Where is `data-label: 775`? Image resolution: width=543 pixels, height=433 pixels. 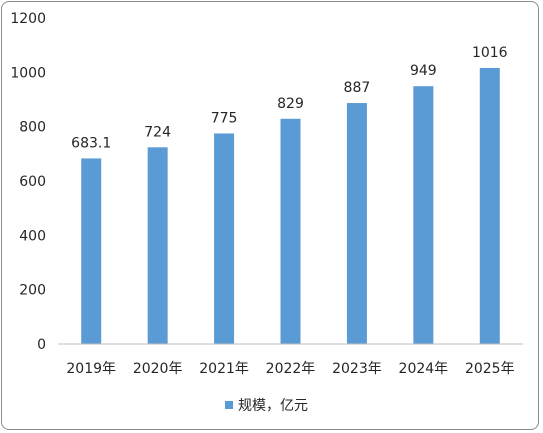
data-label: 775 is located at coordinates (224, 118).